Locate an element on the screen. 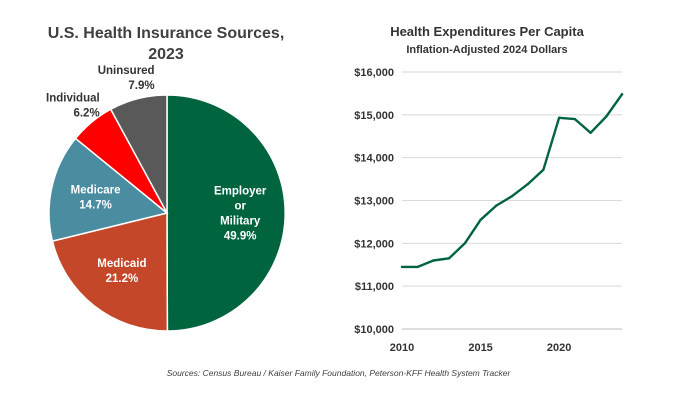 The width and height of the screenshot is (677, 417). pie-label-medicare-0: Medicare is located at coordinates (96, 190).